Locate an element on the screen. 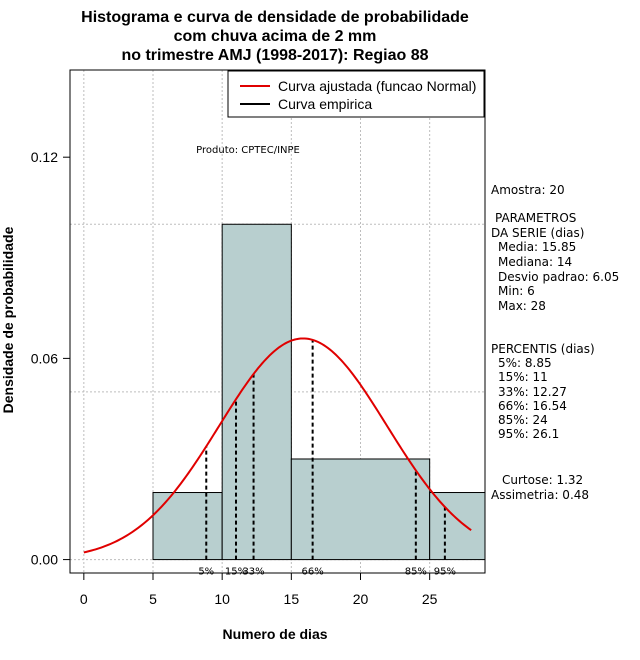 The width and height of the screenshot is (640, 660). percentile-lines: 5% 15%33% 66% 85% 95% is located at coordinates (327, 458).